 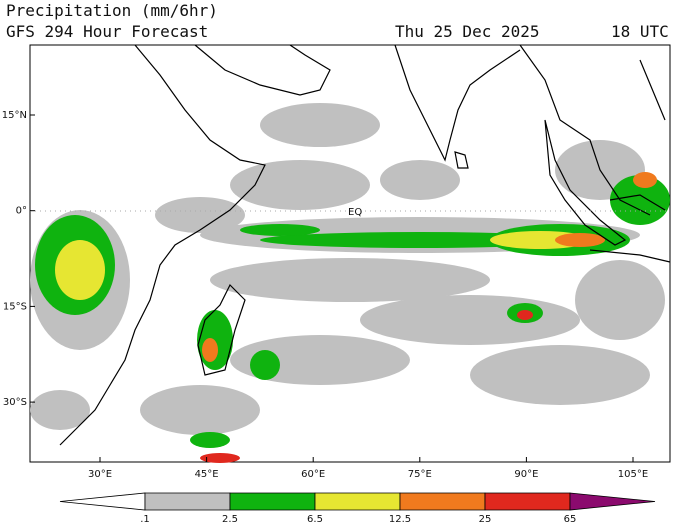 What do you see at coordinates (633, 474) in the screenshot?
I see `lon-label: 105°E` at bounding box center [633, 474].